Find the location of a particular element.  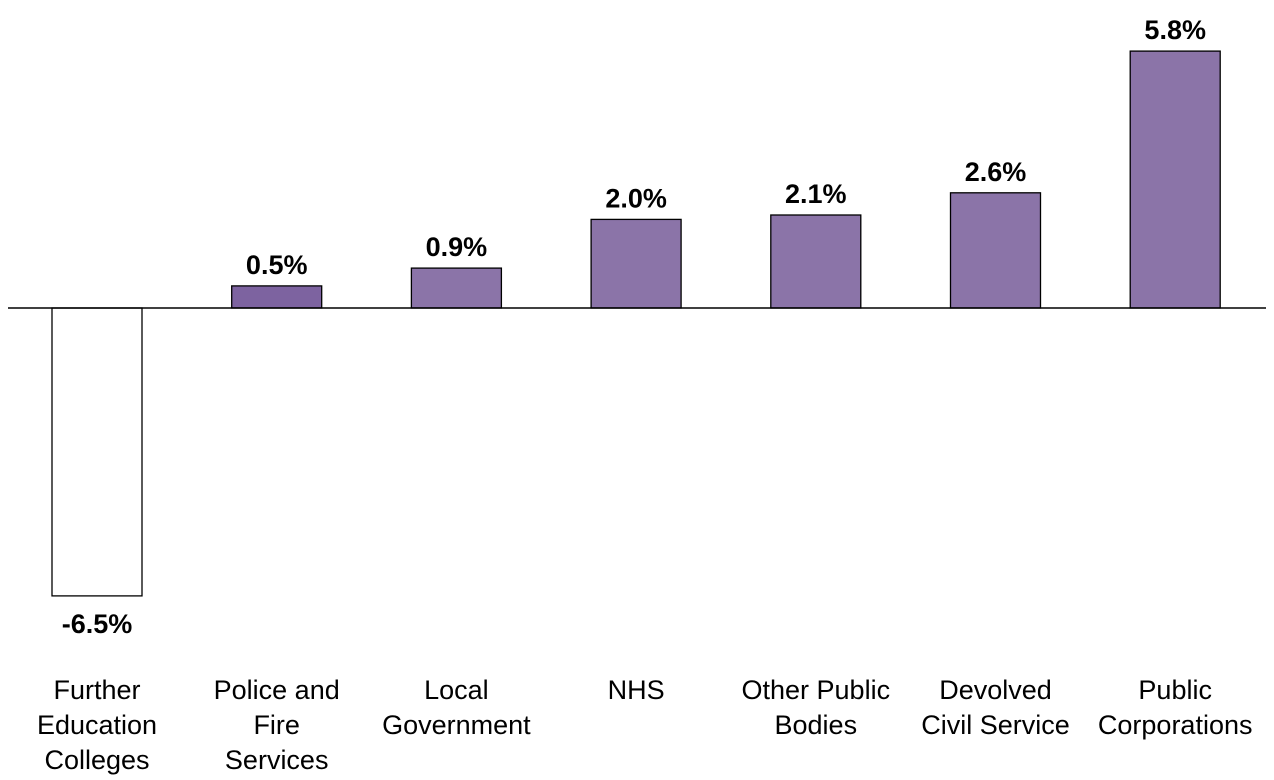

value-label-local-government: 0.9% is located at coordinates (457, 247).